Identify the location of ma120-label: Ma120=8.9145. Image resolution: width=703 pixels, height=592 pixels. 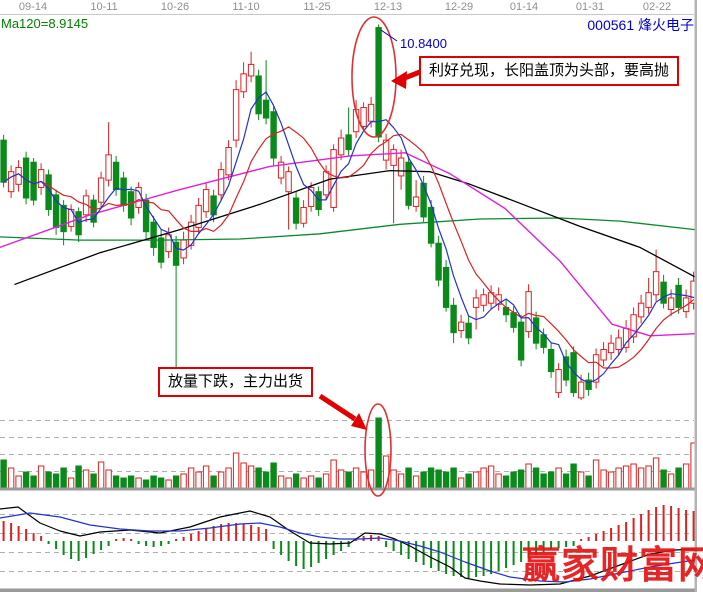
(45, 23).